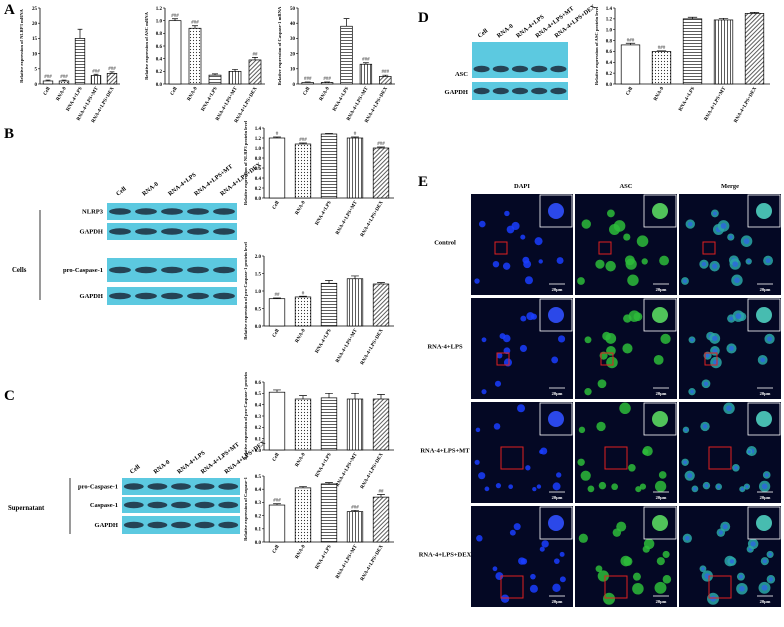 The width and height of the screenshot is (784, 627). Describe the element at coordinates (159, 47) in the screenshot. I see `y-tick-label: 0.6` at that location.